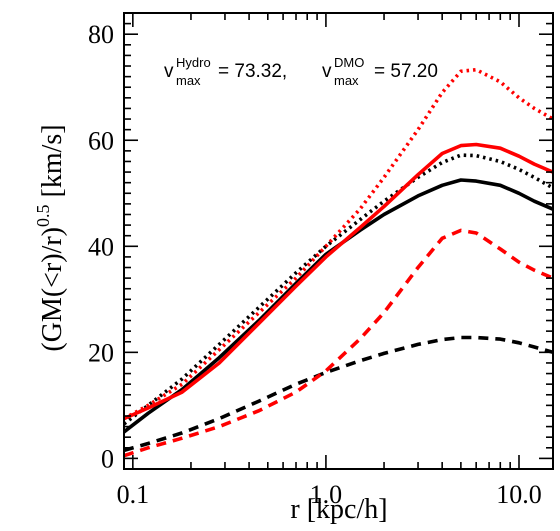 This screenshot has height=531, width=560. I want to click on y-tick-label: 20, so click(101, 352).